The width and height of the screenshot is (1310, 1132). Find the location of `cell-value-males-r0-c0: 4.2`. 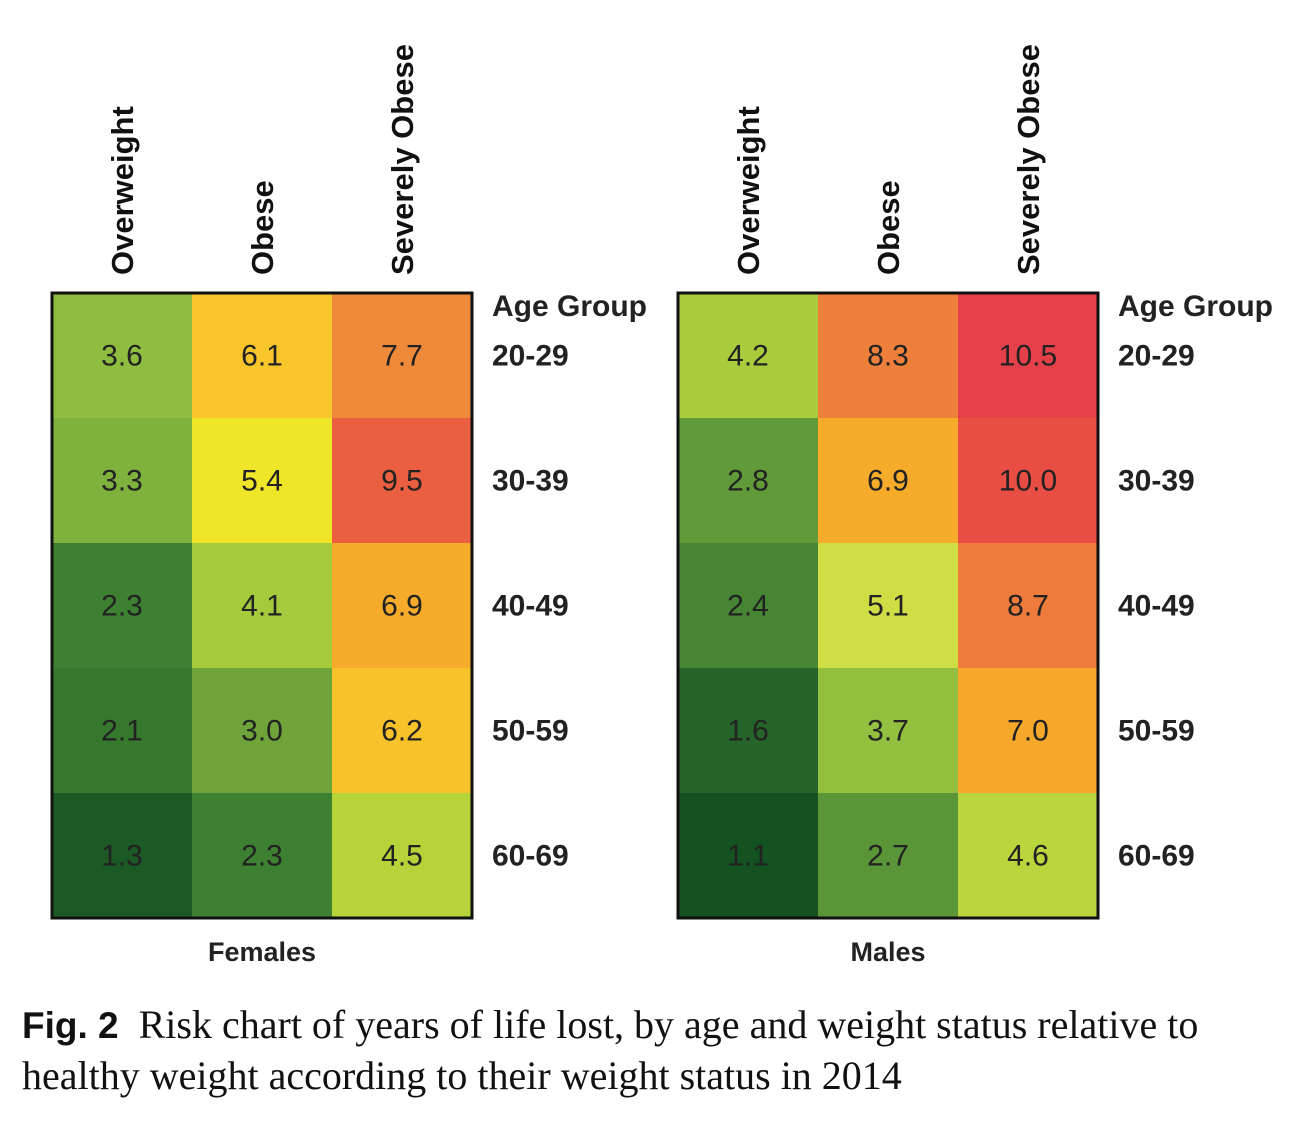

cell-value-males-r0-c0: 4.2 is located at coordinates (748, 356).